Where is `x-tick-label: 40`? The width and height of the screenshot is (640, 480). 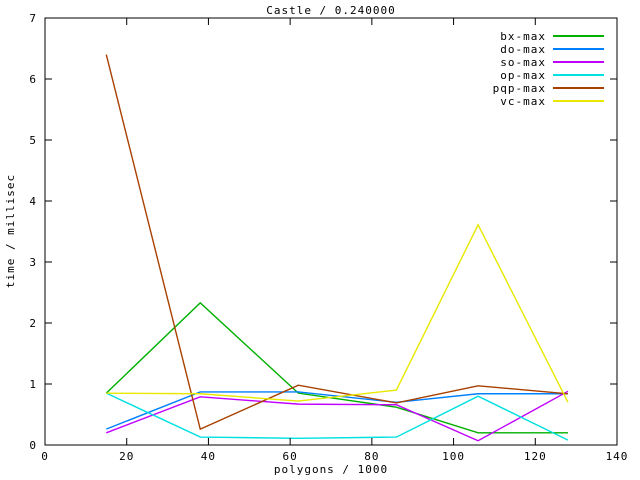
x-tick-label: 40 is located at coordinates (208, 456).